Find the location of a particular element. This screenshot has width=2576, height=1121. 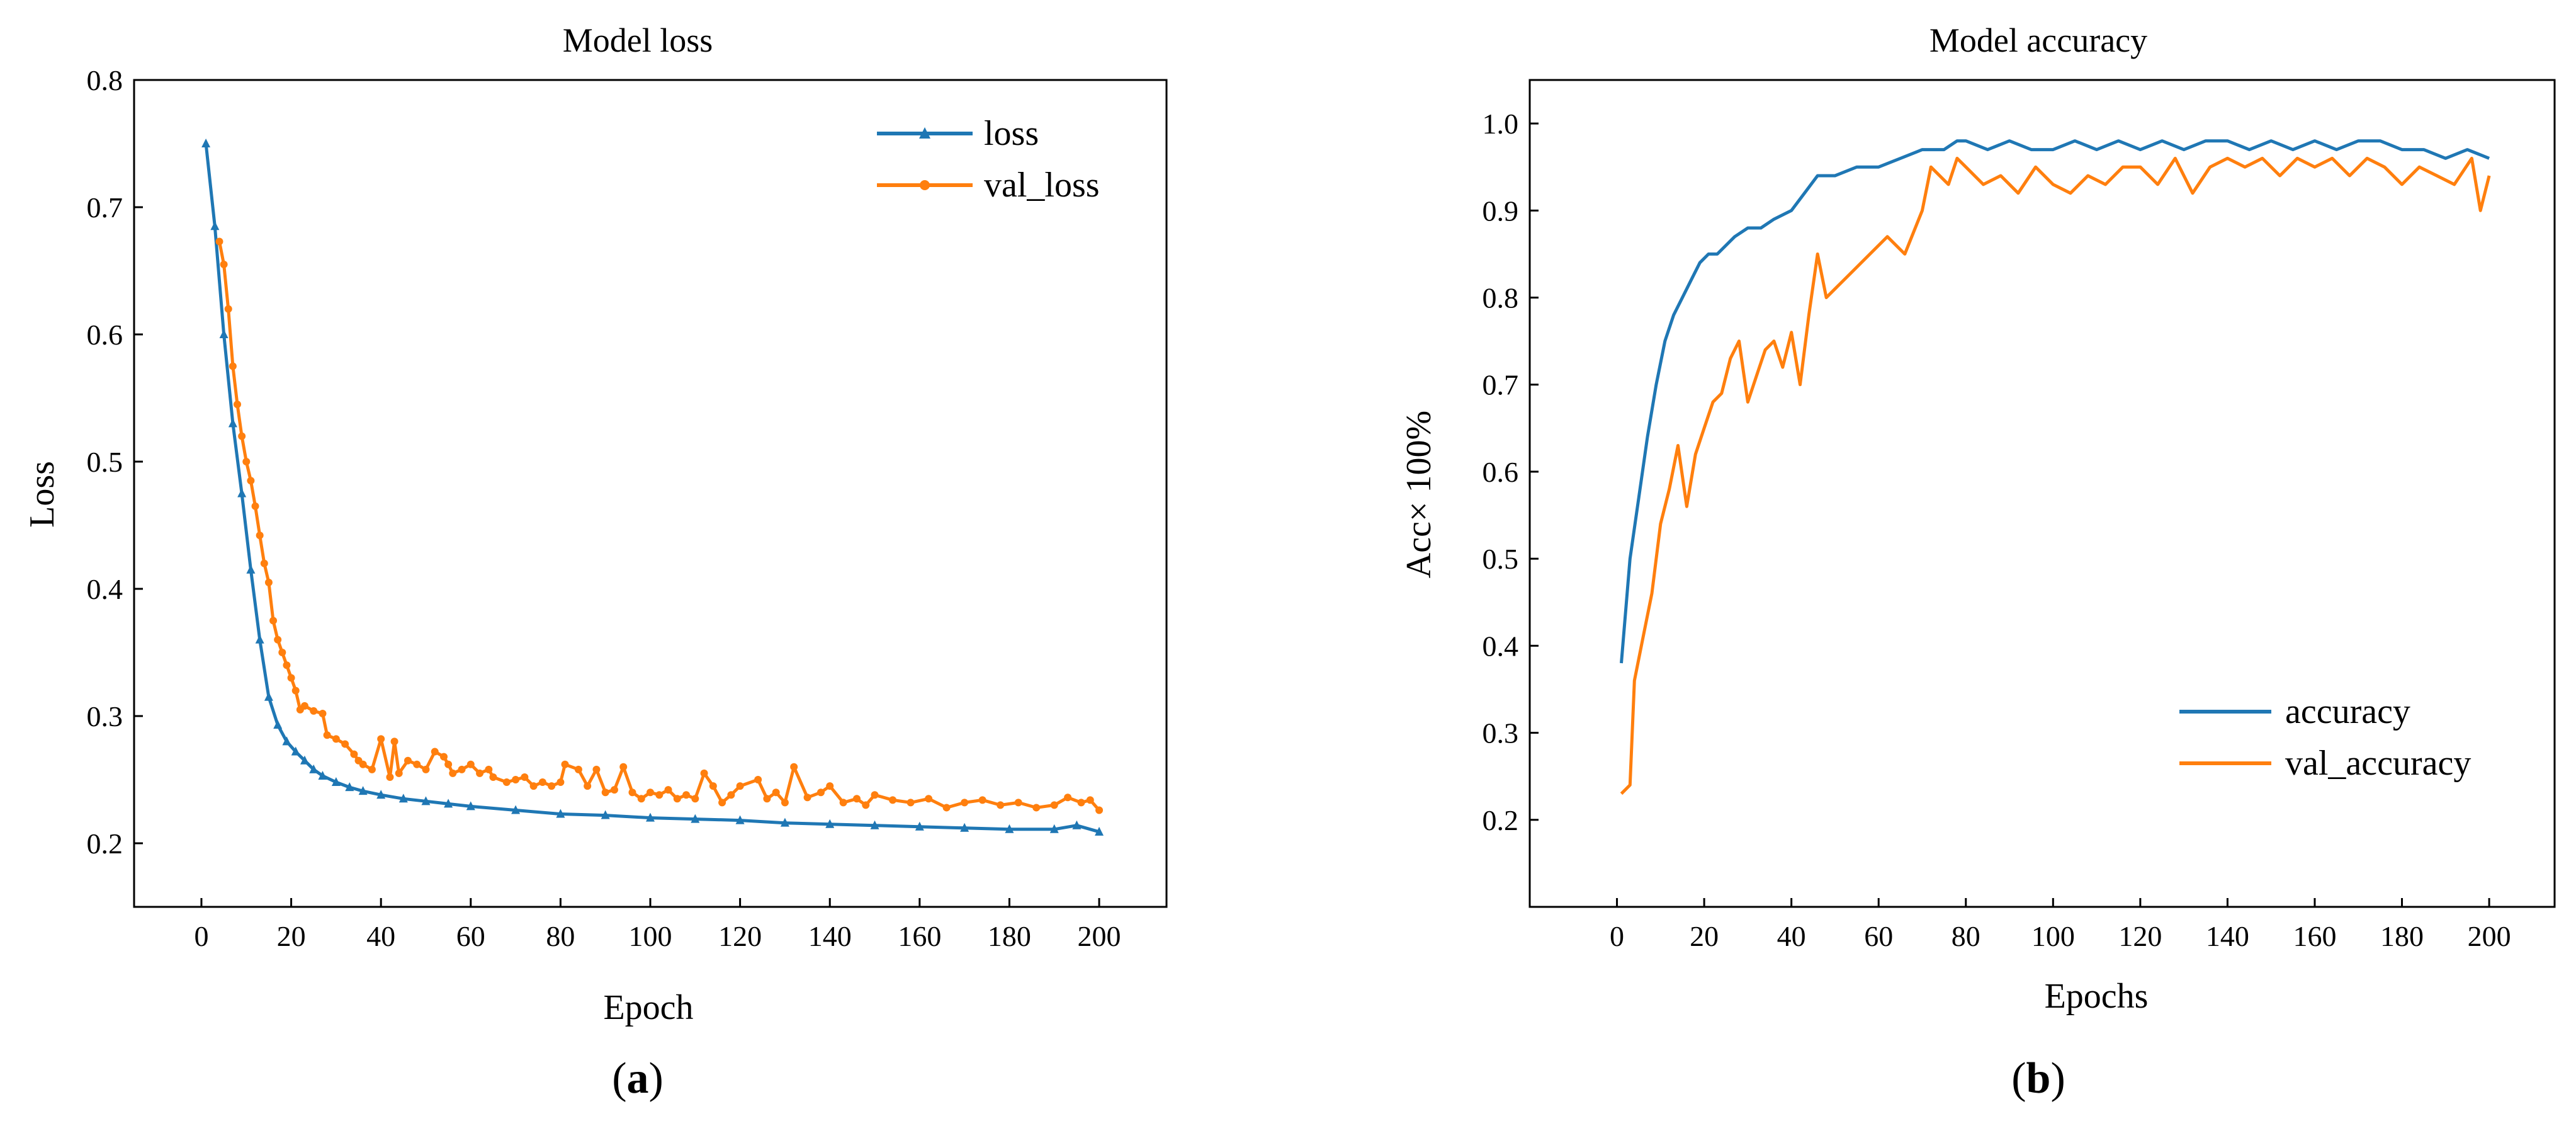

accuracy-x-tick-label: 100 is located at coordinates (2053, 936).